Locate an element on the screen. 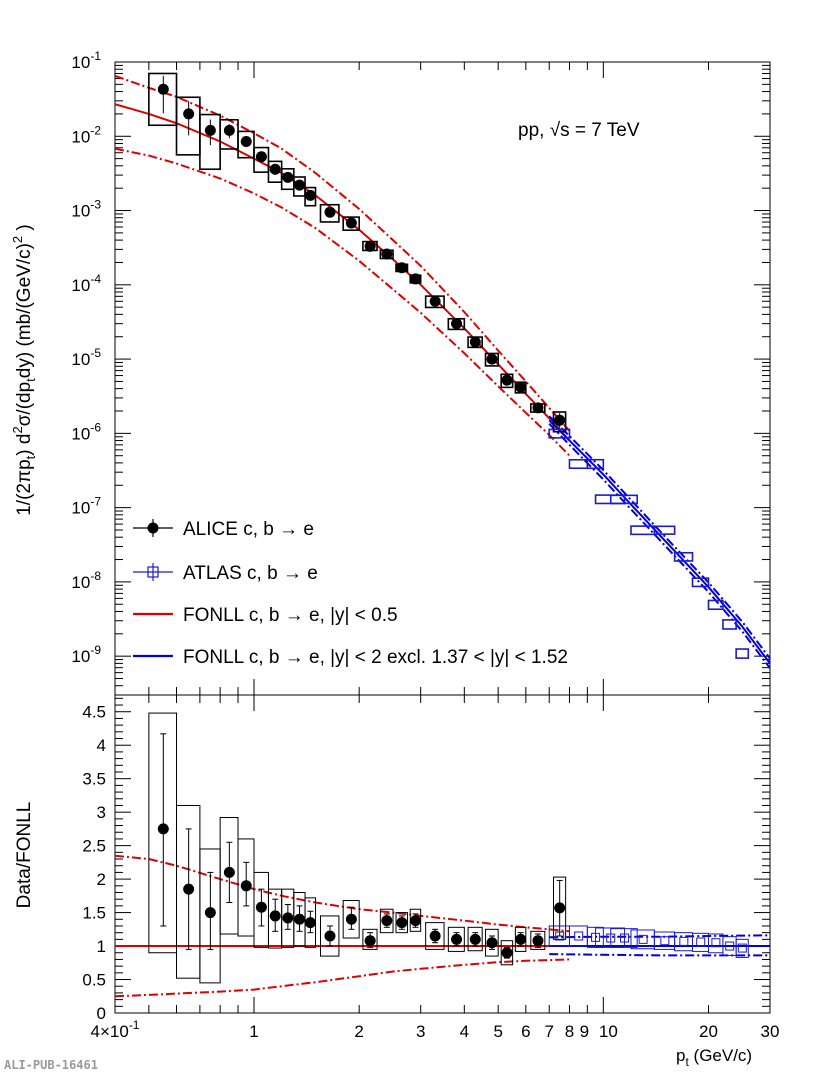 This screenshot has height=1075, width=830. x-tick-label: 7 is located at coordinates (548, 1031).